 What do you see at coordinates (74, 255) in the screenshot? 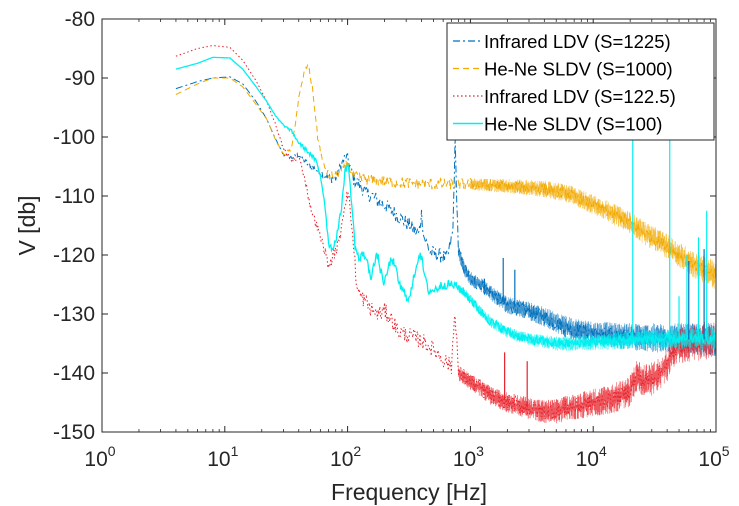
I see `y-tick-label: -120` at bounding box center [74, 255].